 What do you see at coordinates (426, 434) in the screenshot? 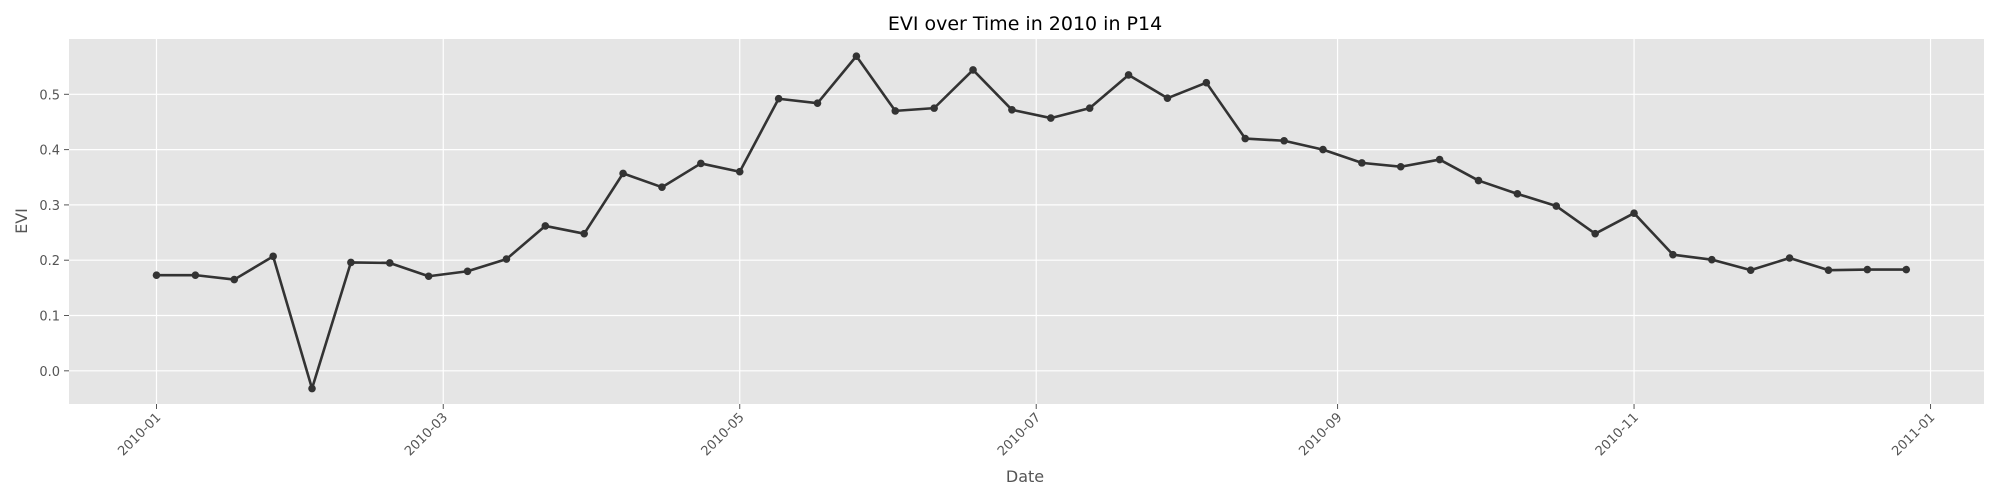
I see `x-tick-label: 2010-03` at bounding box center [426, 434].